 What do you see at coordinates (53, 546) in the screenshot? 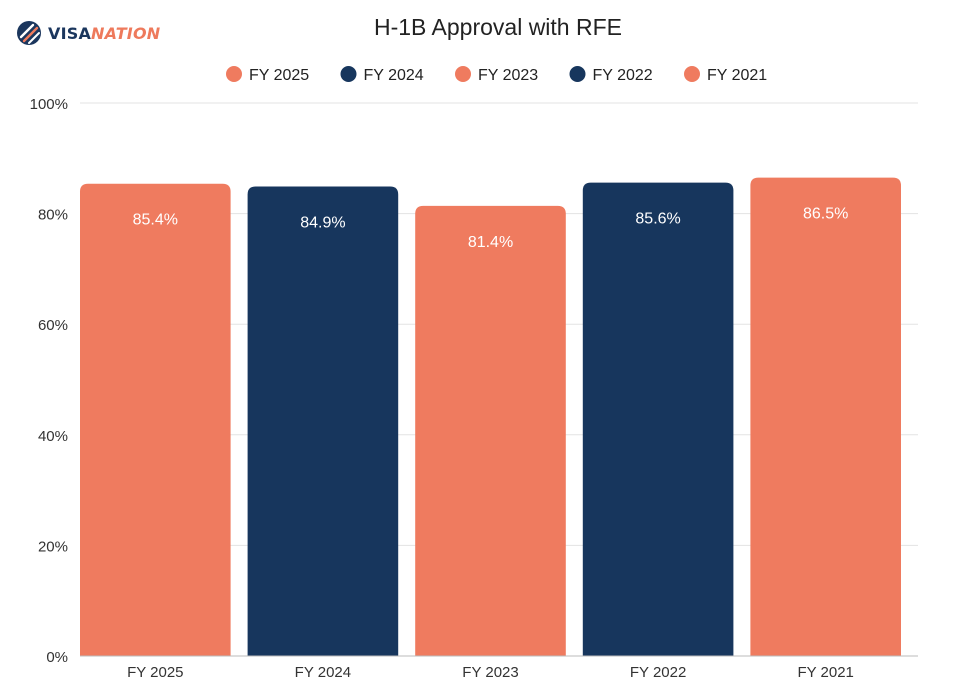
I see `y-tick-label: 20%` at bounding box center [53, 546].